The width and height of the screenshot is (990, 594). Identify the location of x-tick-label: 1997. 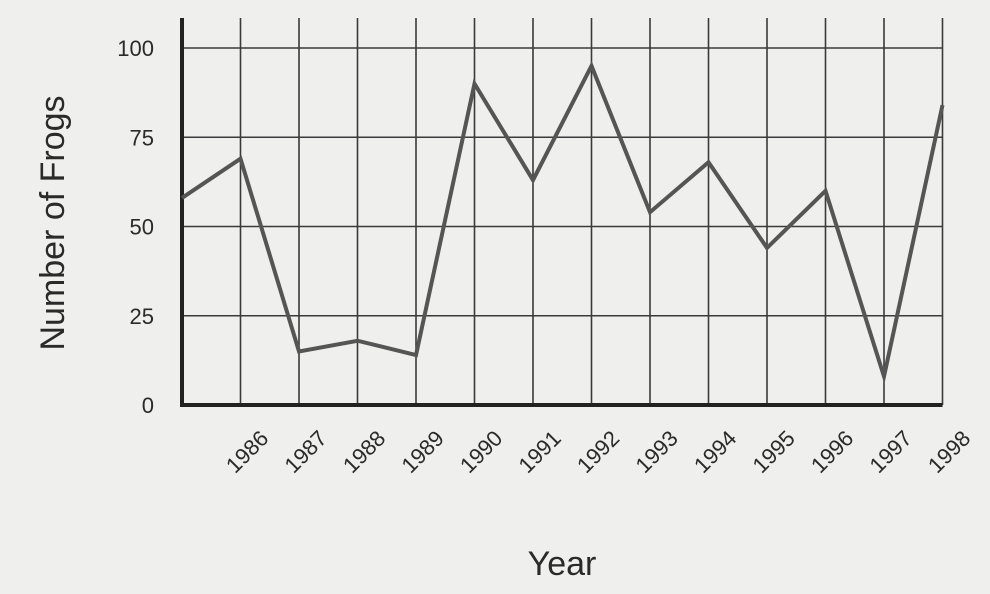
(891, 452).